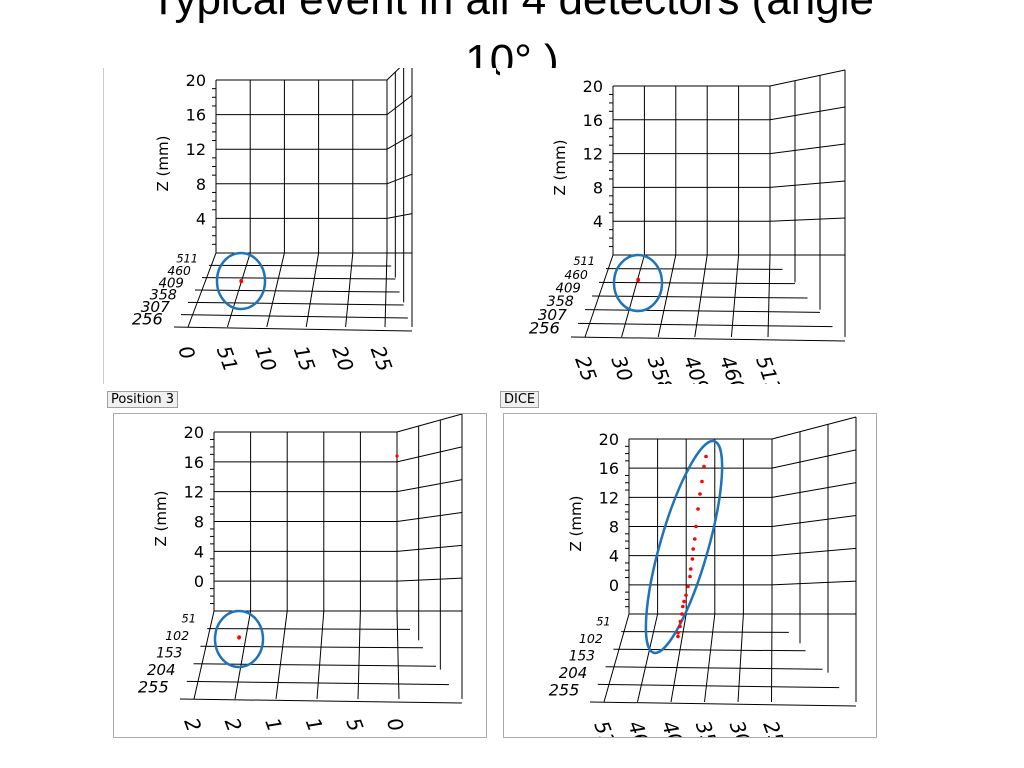  What do you see at coordinates (512, 13) in the screenshot?
I see `slide-title-line1: Typical event in all 4 detectors (angle` at bounding box center [512, 13].